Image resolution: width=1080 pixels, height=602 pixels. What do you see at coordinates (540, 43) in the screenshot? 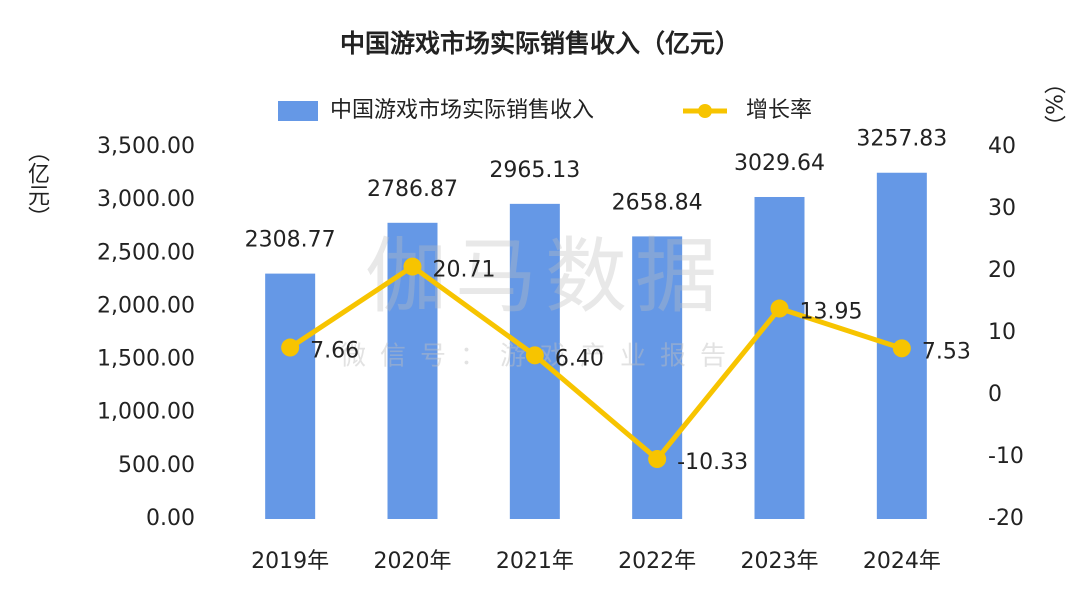
I see `chart-title: 中国游戏市场实际销售收入（亿元）` at bounding box center [540, 43].